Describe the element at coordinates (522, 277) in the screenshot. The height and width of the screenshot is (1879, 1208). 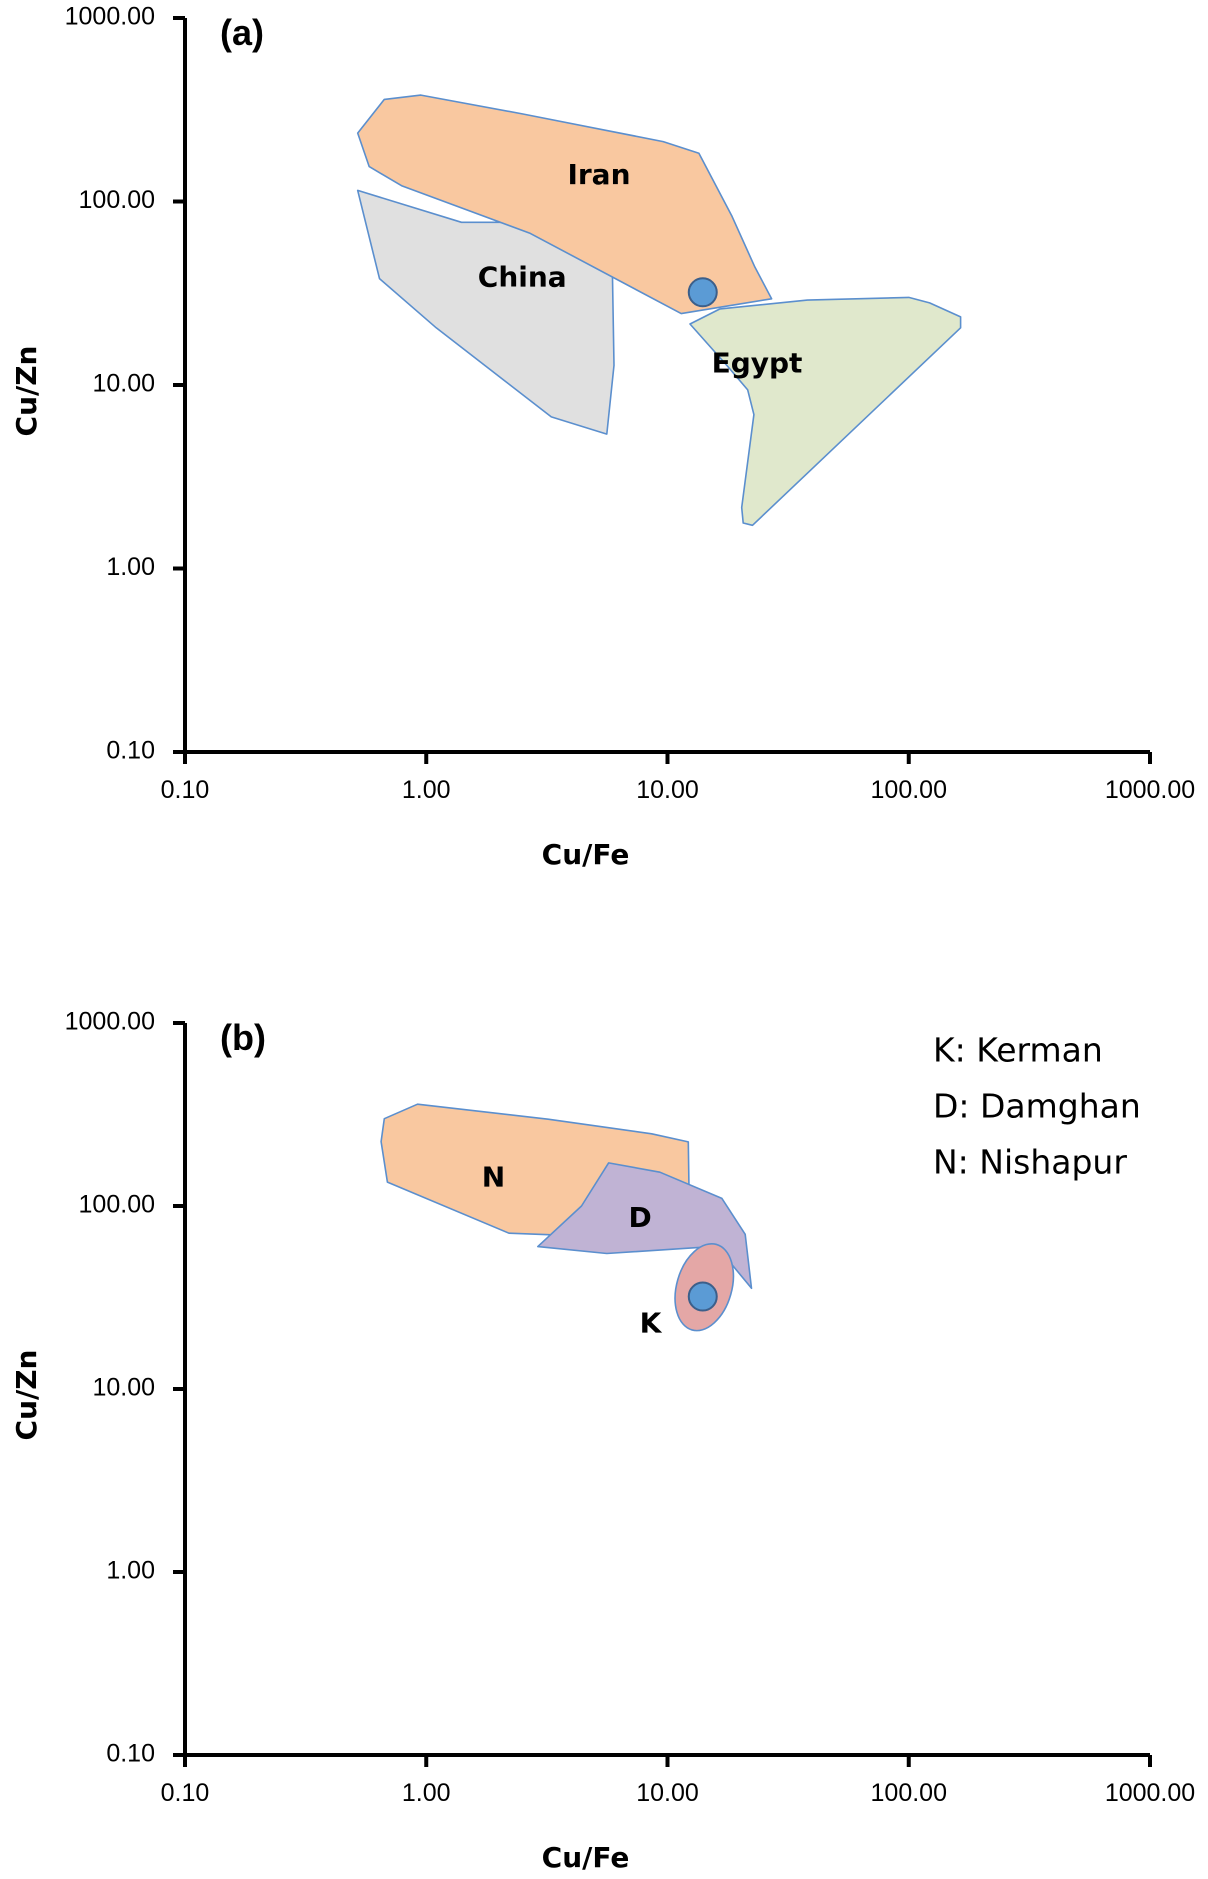
I see `region-label-china: China` at that location.